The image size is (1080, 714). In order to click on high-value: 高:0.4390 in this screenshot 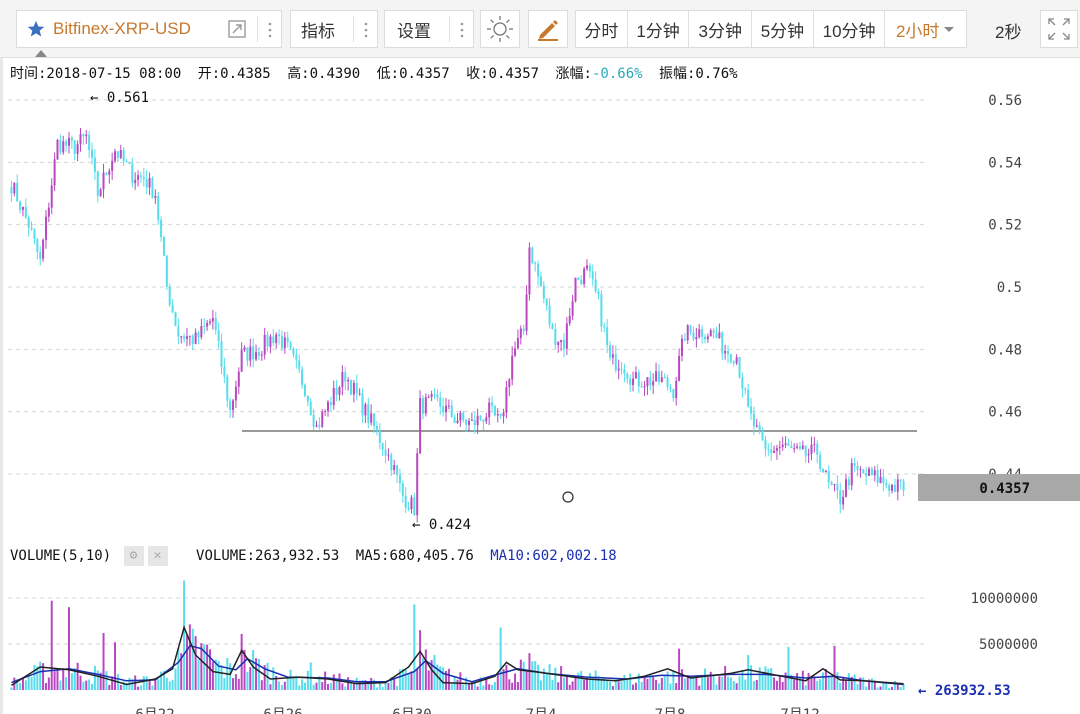, I will do `click(324, 74)`.